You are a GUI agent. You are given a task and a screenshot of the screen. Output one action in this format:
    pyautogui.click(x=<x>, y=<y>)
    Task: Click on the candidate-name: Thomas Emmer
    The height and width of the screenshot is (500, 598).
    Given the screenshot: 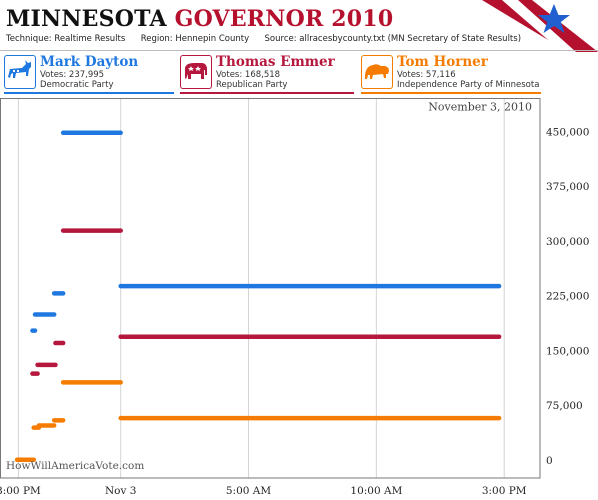 What is the action you would take?
    pyautogui.click(x=275, y=62)
    